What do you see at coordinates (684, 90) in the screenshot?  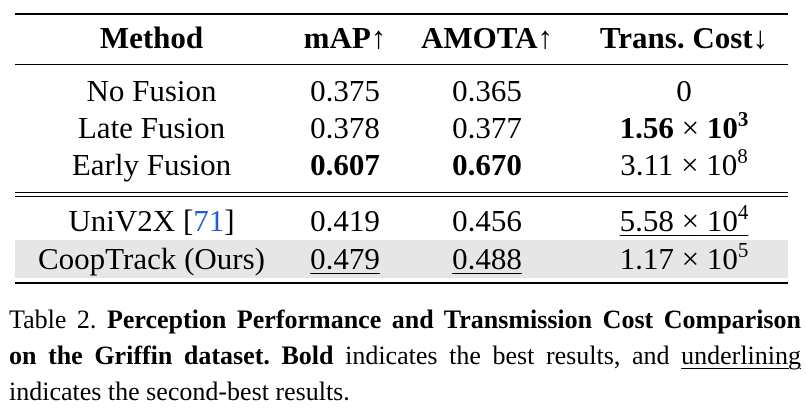 I see `trans-cost-cell: 0` at bounding box center [684, 90].